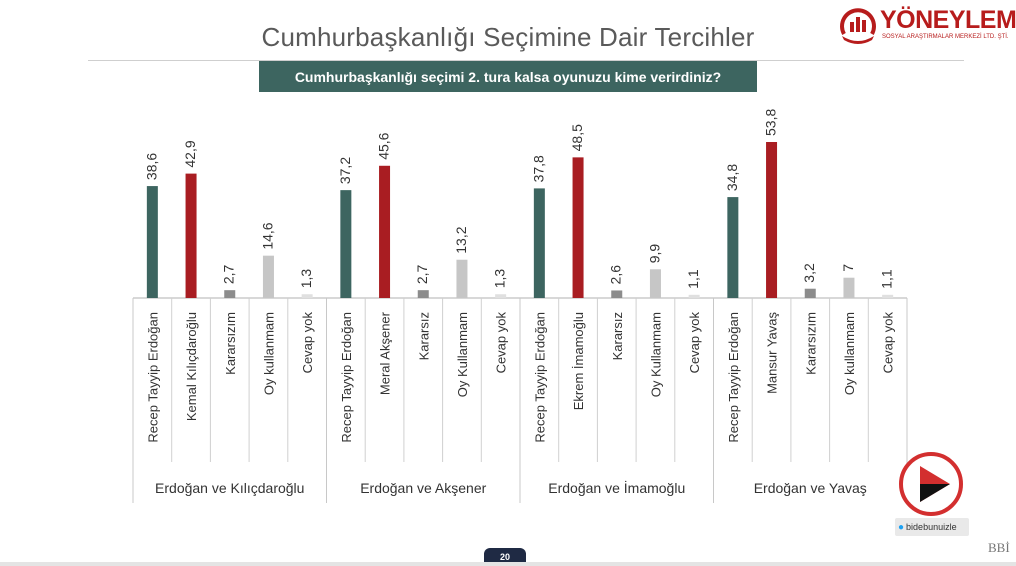  I want to click on handle-text: bidebunuizle, so click(931, 527).